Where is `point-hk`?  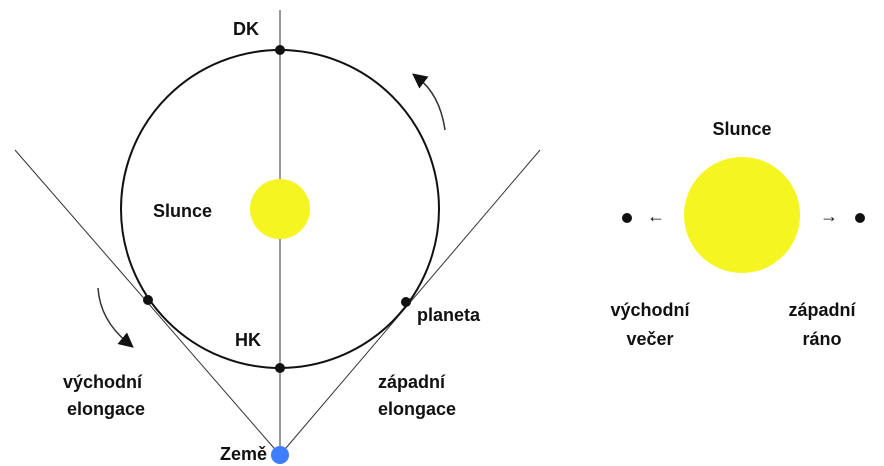
point-hk is located at coordinates (280, 368).